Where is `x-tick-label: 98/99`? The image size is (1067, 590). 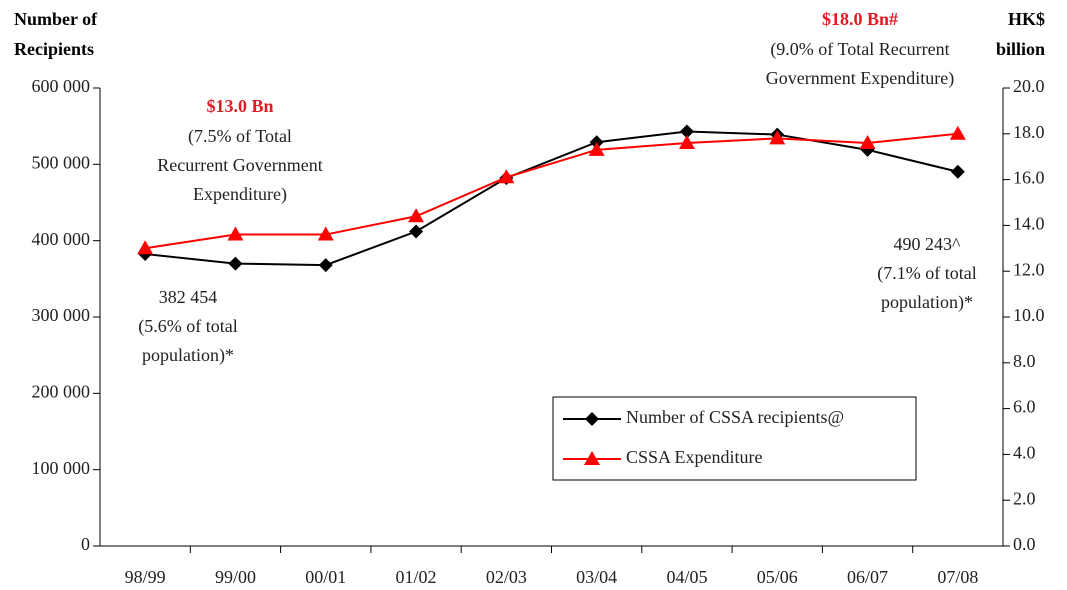 x-tick-label: 98/99 is located at coordinates (145, 577).